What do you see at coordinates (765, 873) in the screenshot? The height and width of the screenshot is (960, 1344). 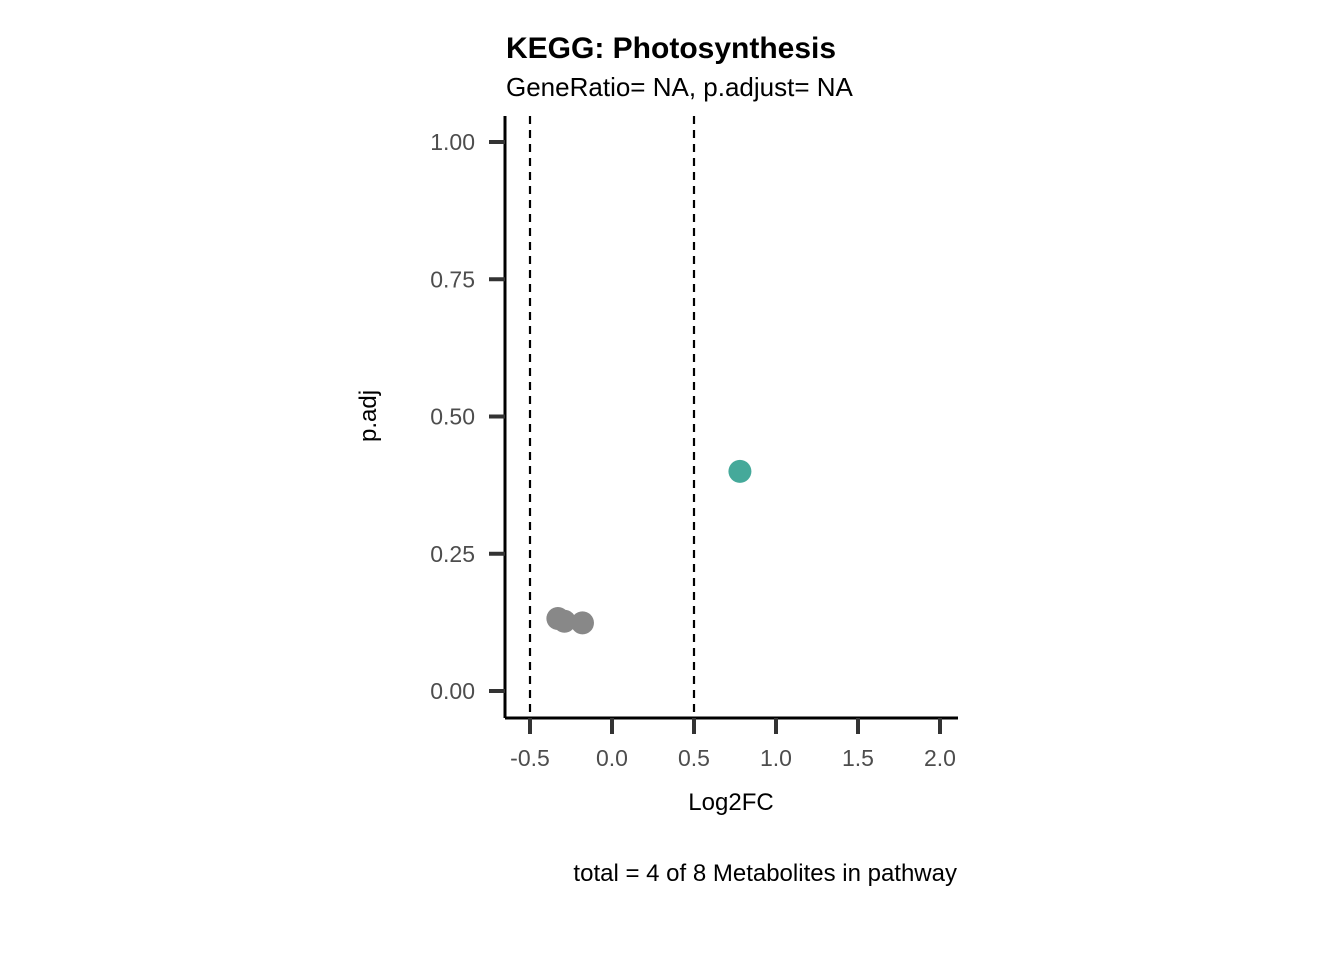 I see `chart-caption: total = 4 of 8 Metabolites in pathway` at bounding box center [765, 873].